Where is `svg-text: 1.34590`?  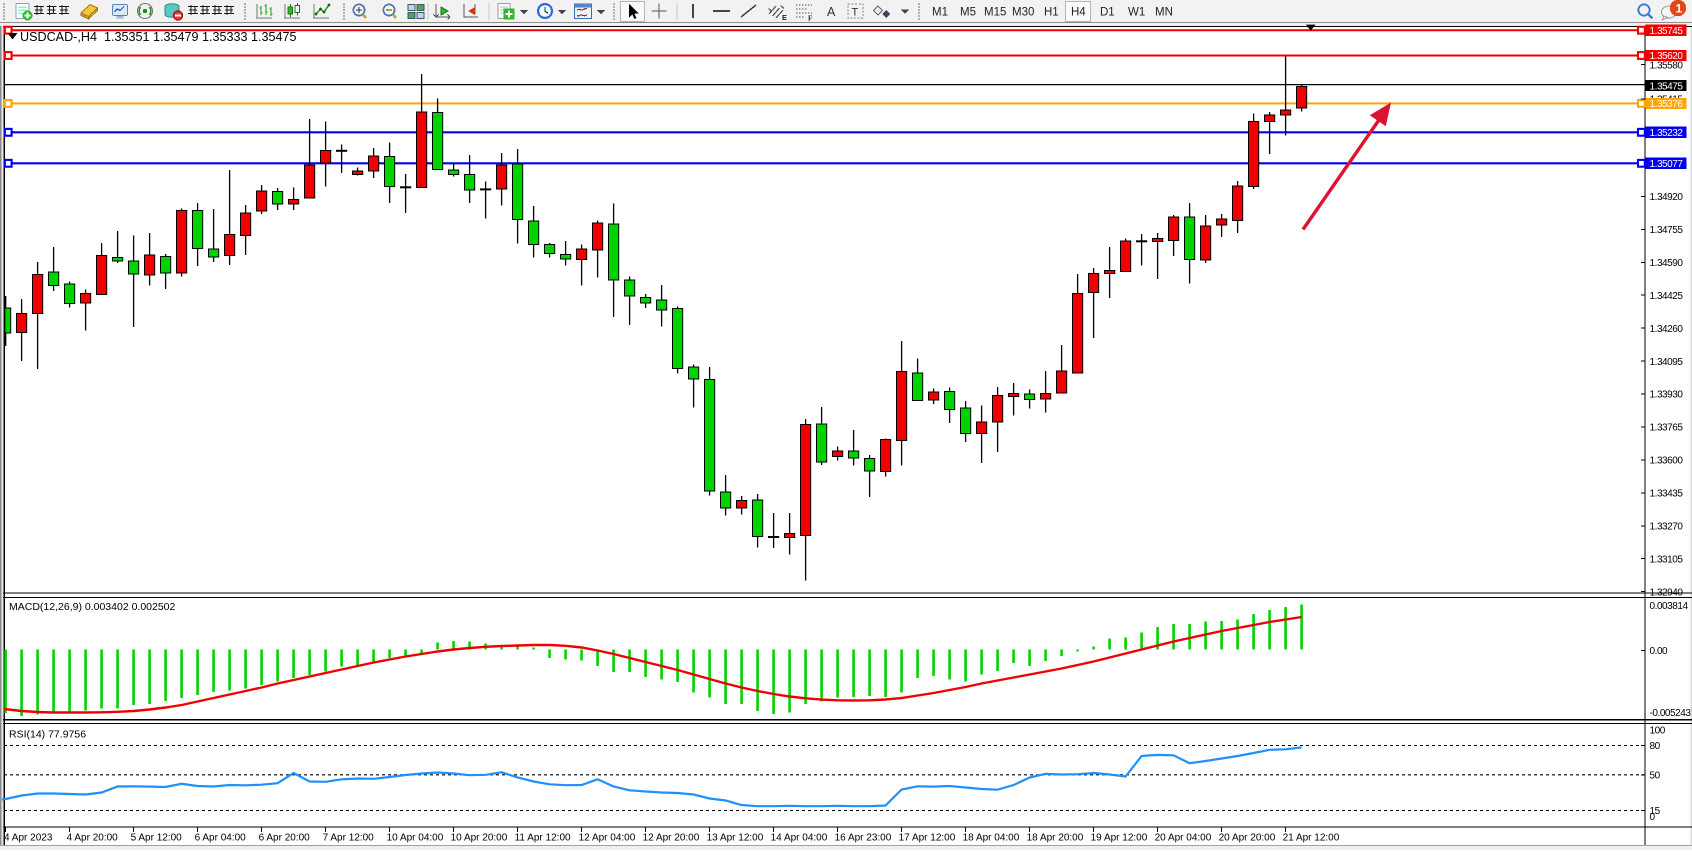
svg-text: 1.34590 is located at coordinates (1667, 263).